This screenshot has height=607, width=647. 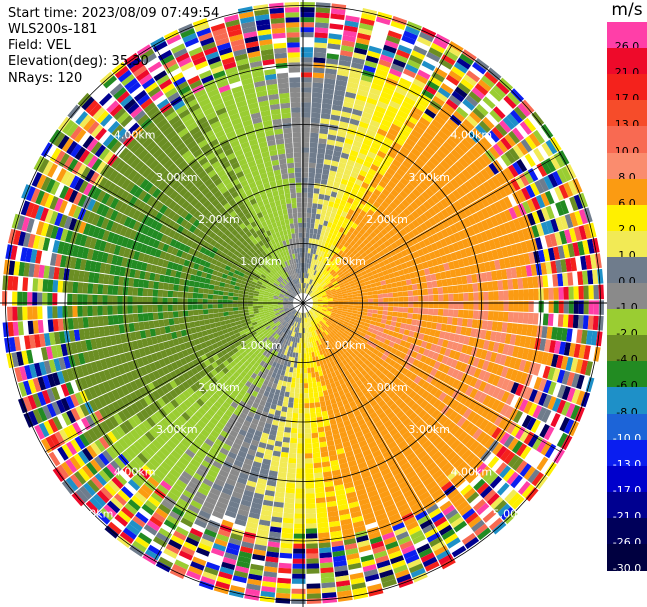 I want to click on field-label: Field: VEL, so click(x=39, y=45).